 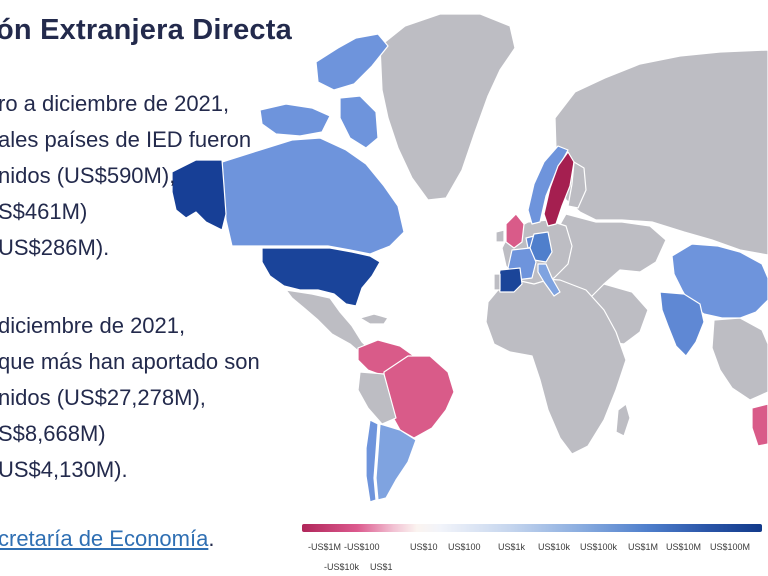 I want to click on source-line: cretaría de Economía., so click(x=107, y=539).